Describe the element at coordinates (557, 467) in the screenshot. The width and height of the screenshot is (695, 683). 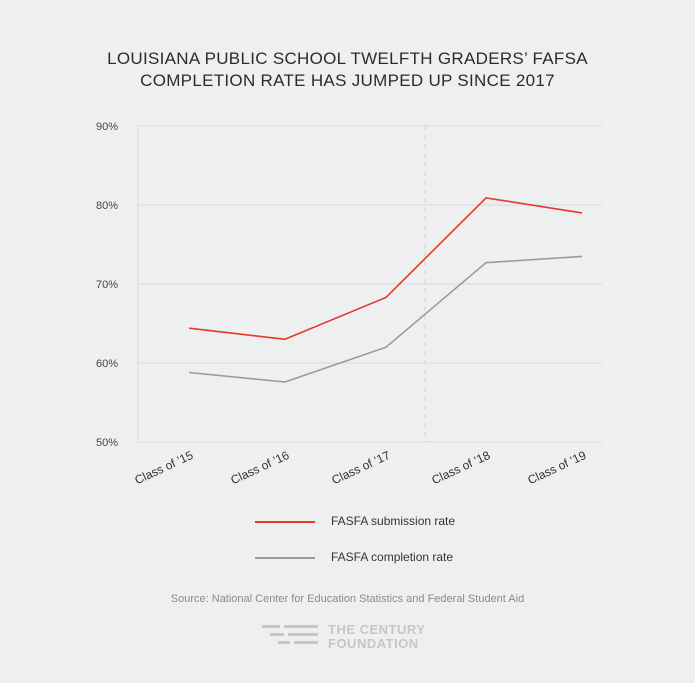
I see `x-tick-label: Class of ’19` at that location.